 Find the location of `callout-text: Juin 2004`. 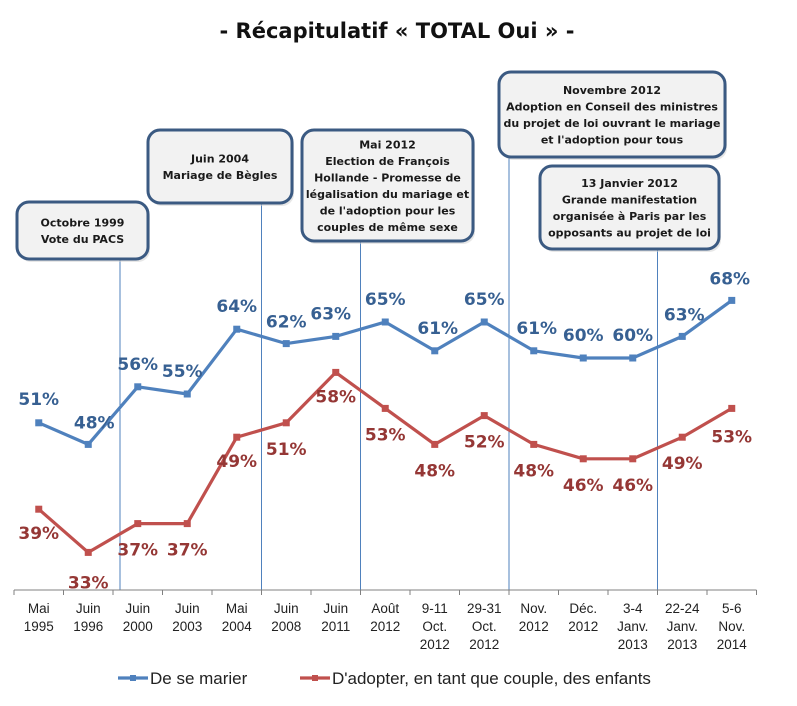

callout-text: Juin 2004 is located at coordinates (219, 158).